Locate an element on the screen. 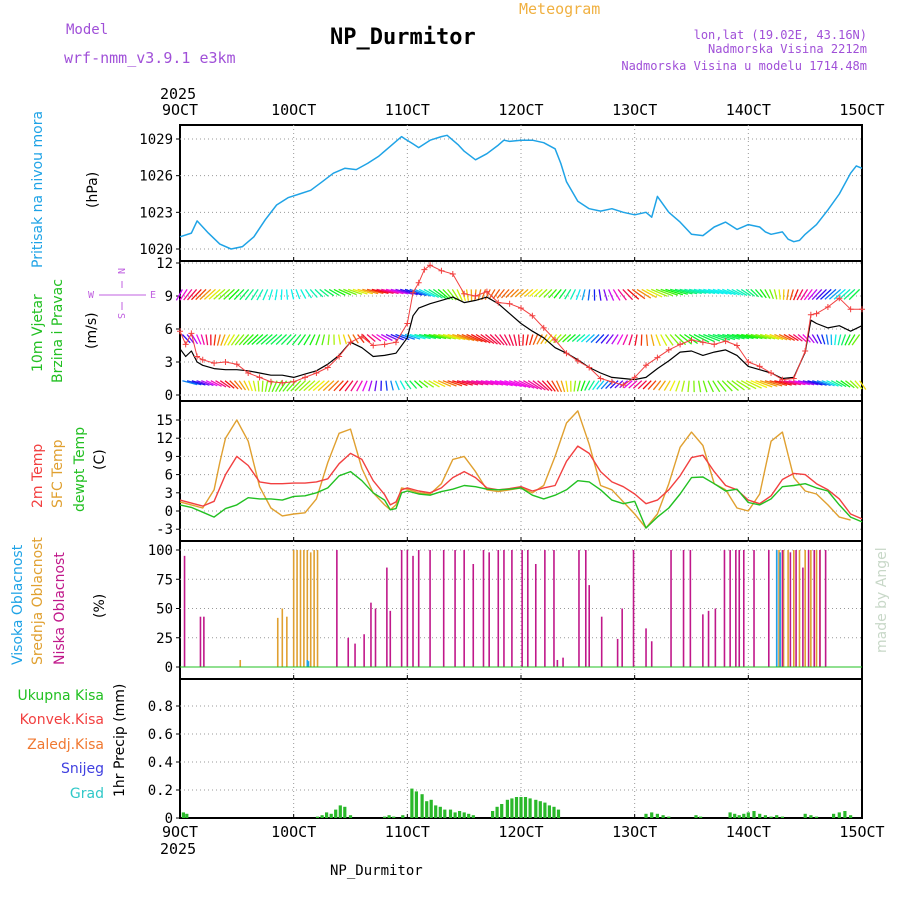  y-tick-label: 3 is located at coordinates (169, 494).